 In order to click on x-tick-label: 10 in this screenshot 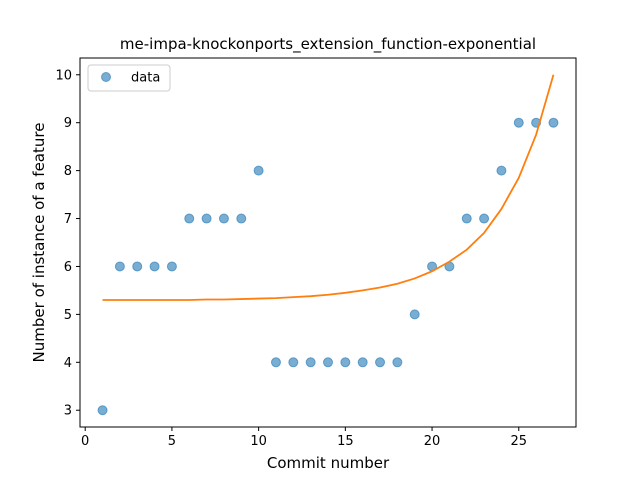, I will do `click(258, 441)`.